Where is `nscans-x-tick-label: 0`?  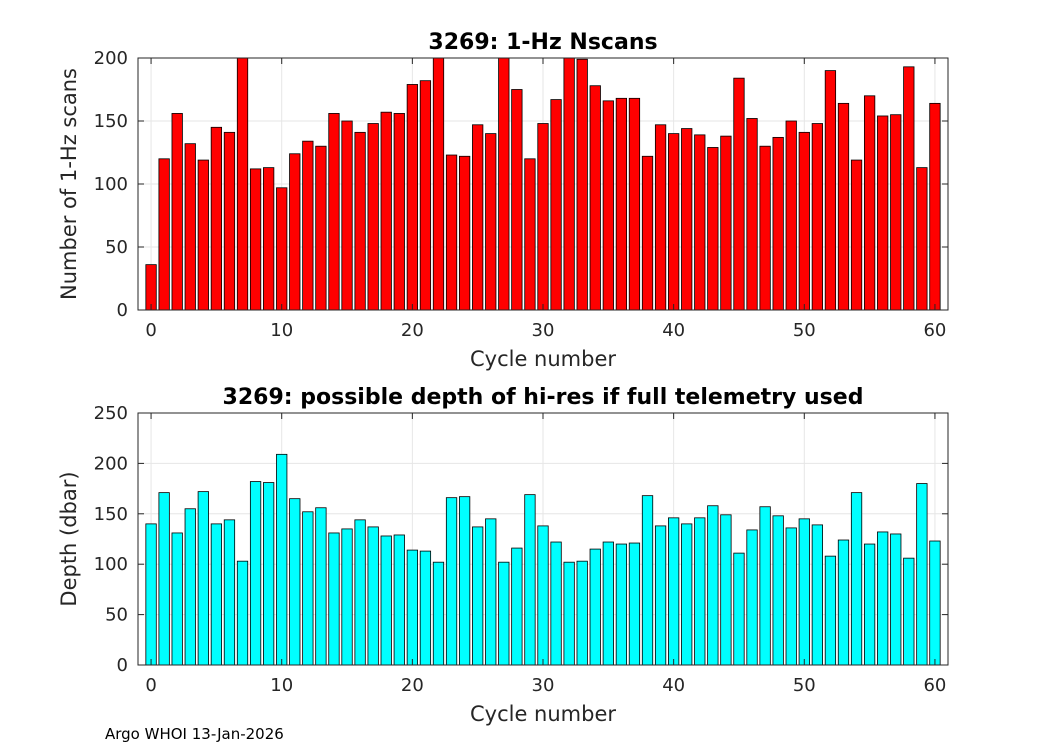
nscans-x-tick-label: 0 is located at coordinates (150, 330).